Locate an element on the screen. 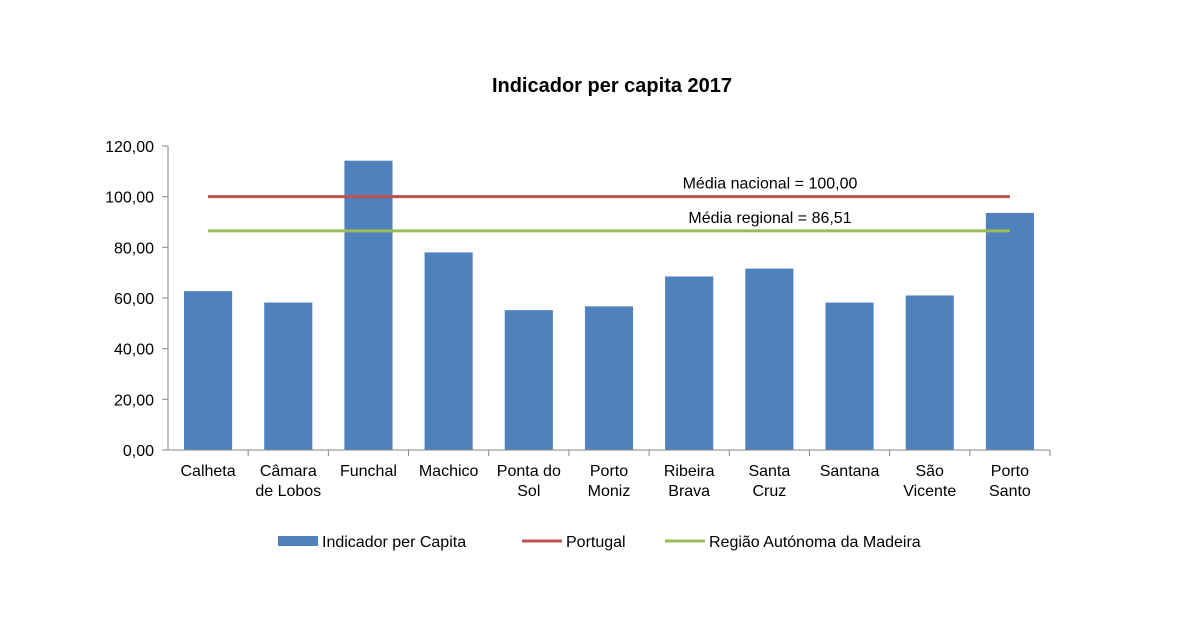 The width and height of the screenshot is (1200, 633). legend-label: Indicador per Capita is located at coordinates (394, 542).